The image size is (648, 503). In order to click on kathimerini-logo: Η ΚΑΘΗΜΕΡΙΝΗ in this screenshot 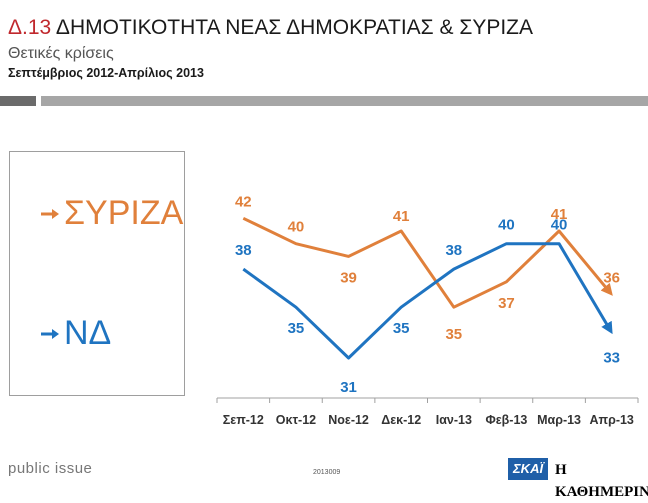, I will do `click(601, 481)`.